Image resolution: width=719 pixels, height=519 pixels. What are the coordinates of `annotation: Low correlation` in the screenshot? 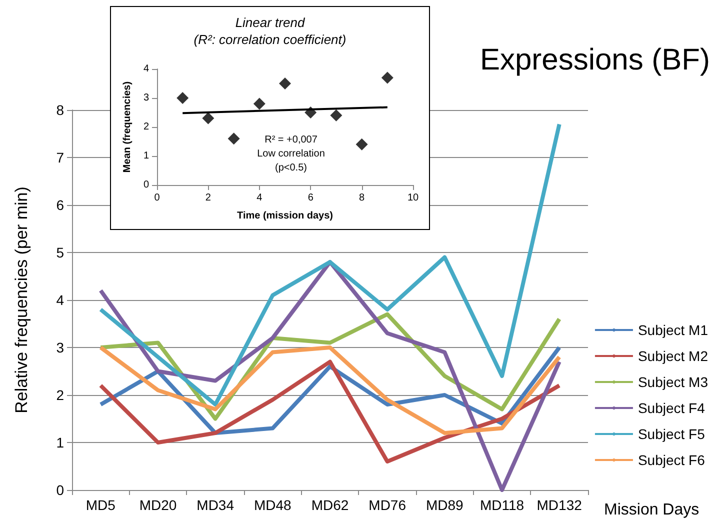 It's located at (291, 154).